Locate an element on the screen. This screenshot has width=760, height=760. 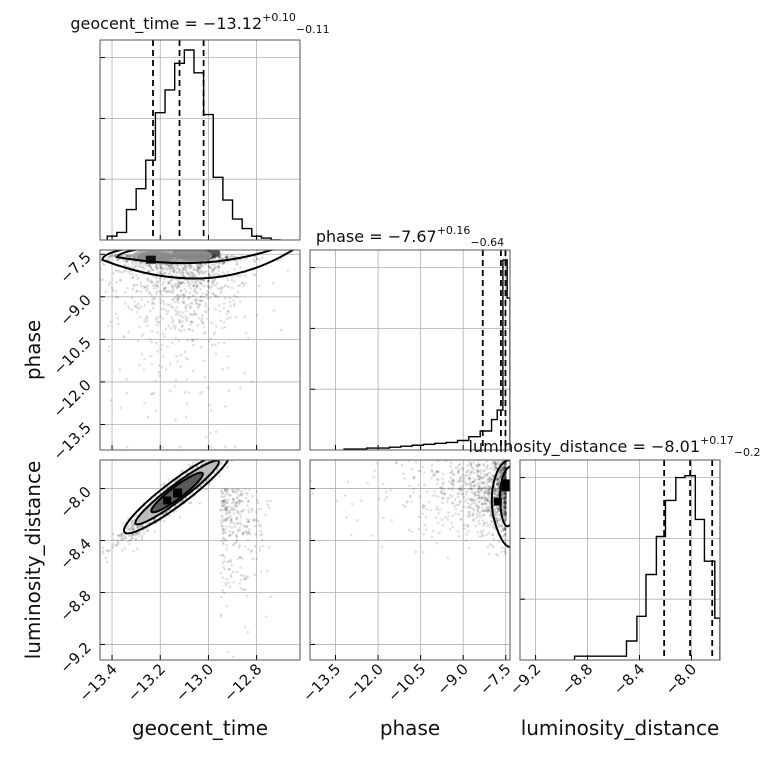
y-tick-label: −13.5 is located at coordinates (72, 441).